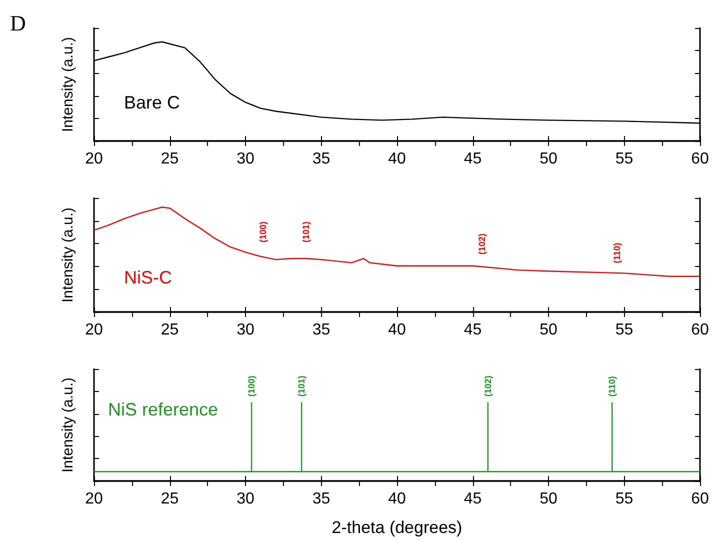  I want to click on text: NiS-C, so click(148, 278).